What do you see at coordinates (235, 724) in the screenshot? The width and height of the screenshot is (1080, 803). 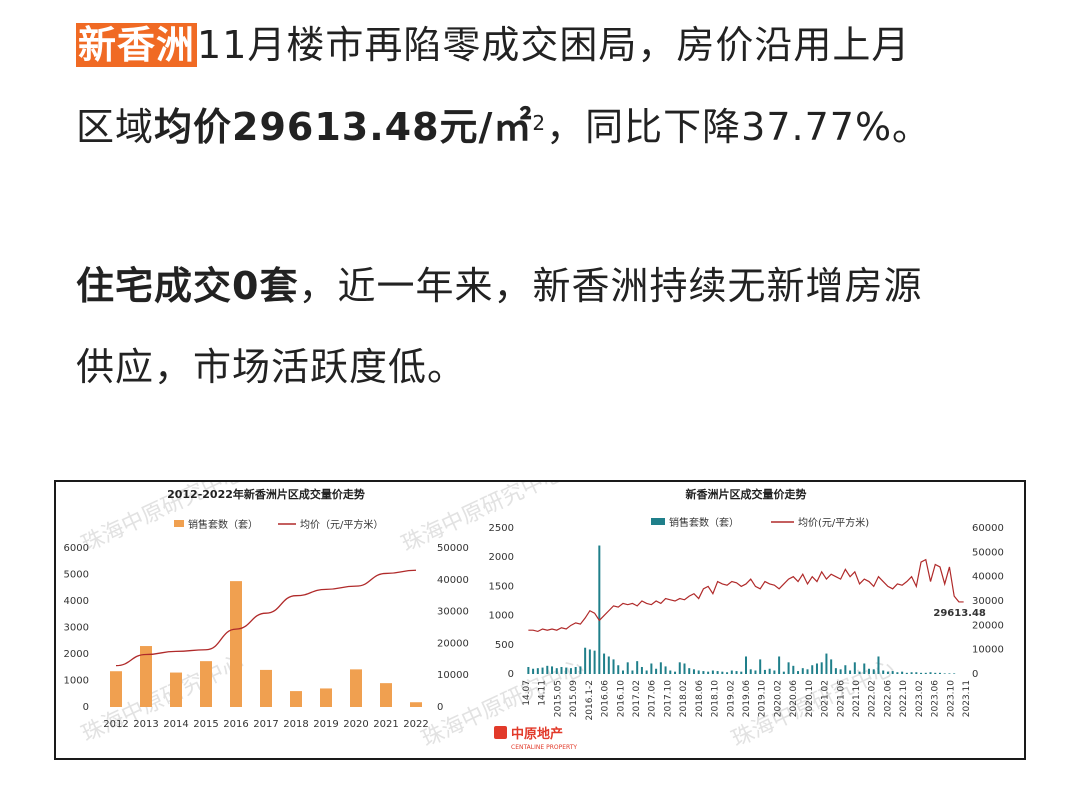 I see `left-x-tick-label: 2016` at bounding box center [235, 724].